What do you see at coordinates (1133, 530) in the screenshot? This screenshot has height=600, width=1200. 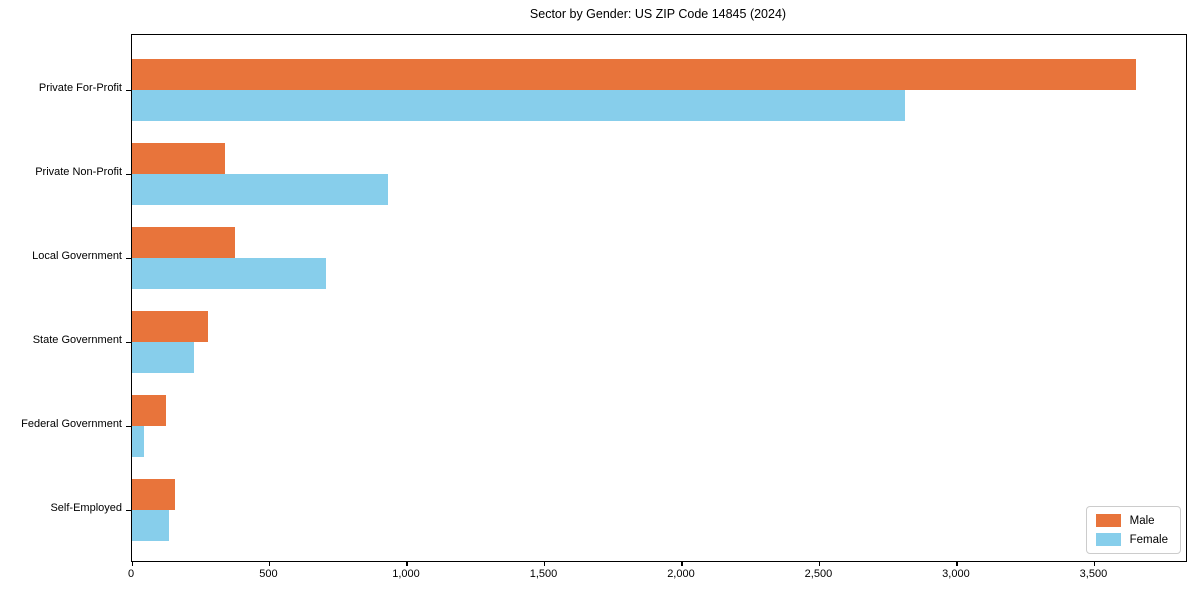 I see `legend: Male Female` at bounding box center [1133, 530].